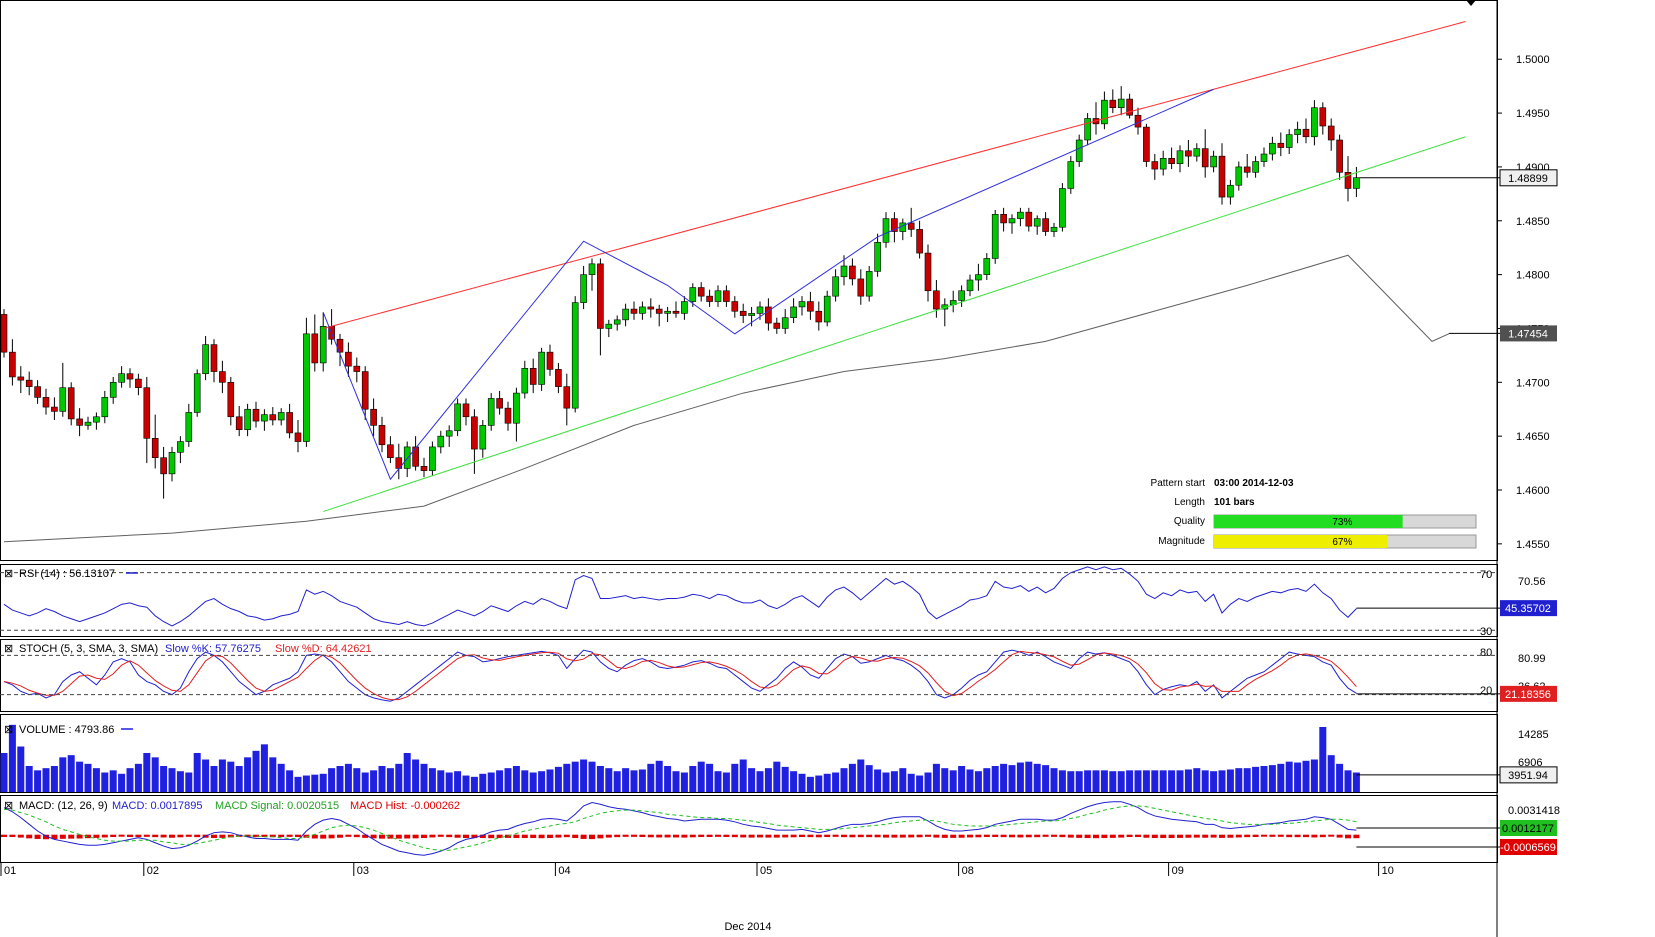 This screenshot has height=937, width=1655. I want to click on price-tick-label: 1.4700, so click(1533, 383).